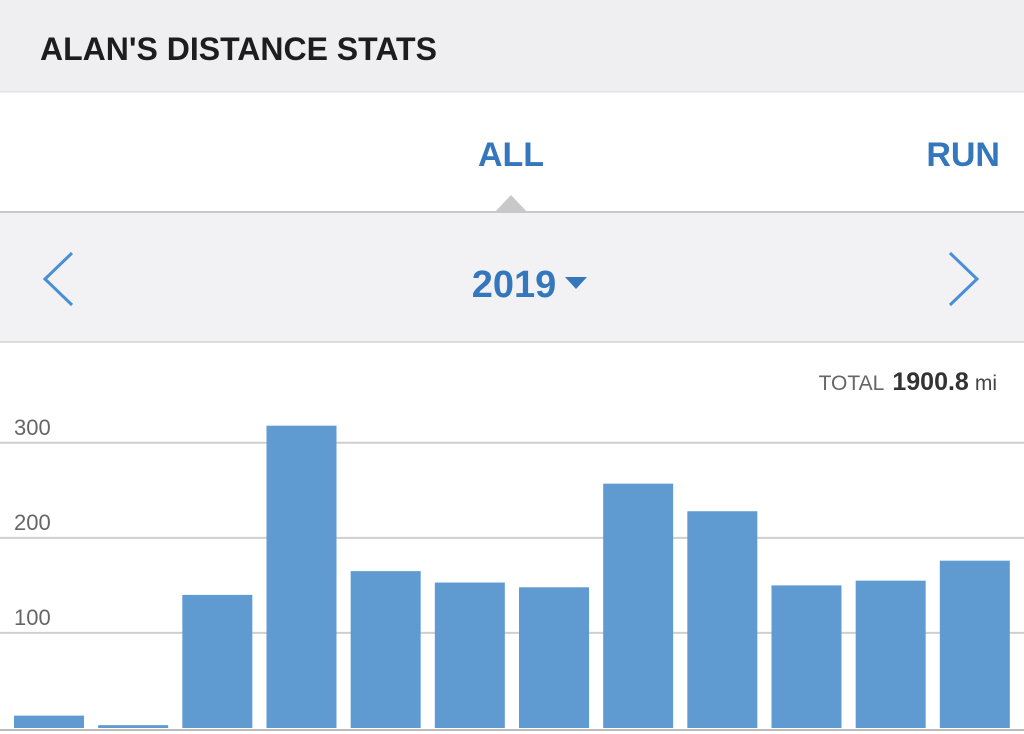  I want to click on next-arrow, so click(964, 279).